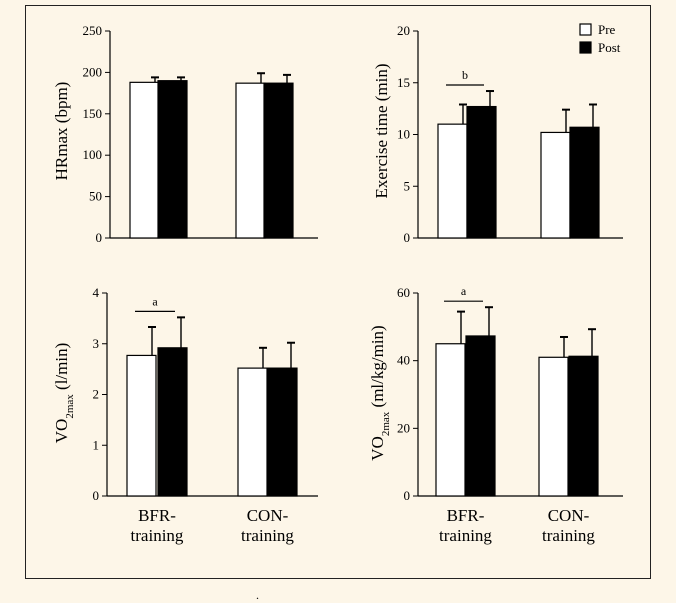 Image resolution: width=676 pixels, height=603 pixels. What do you see at coordinates (403, 360) in the screenshot?
I see `y-tick-label: 40` at bounding box center [403, 360].